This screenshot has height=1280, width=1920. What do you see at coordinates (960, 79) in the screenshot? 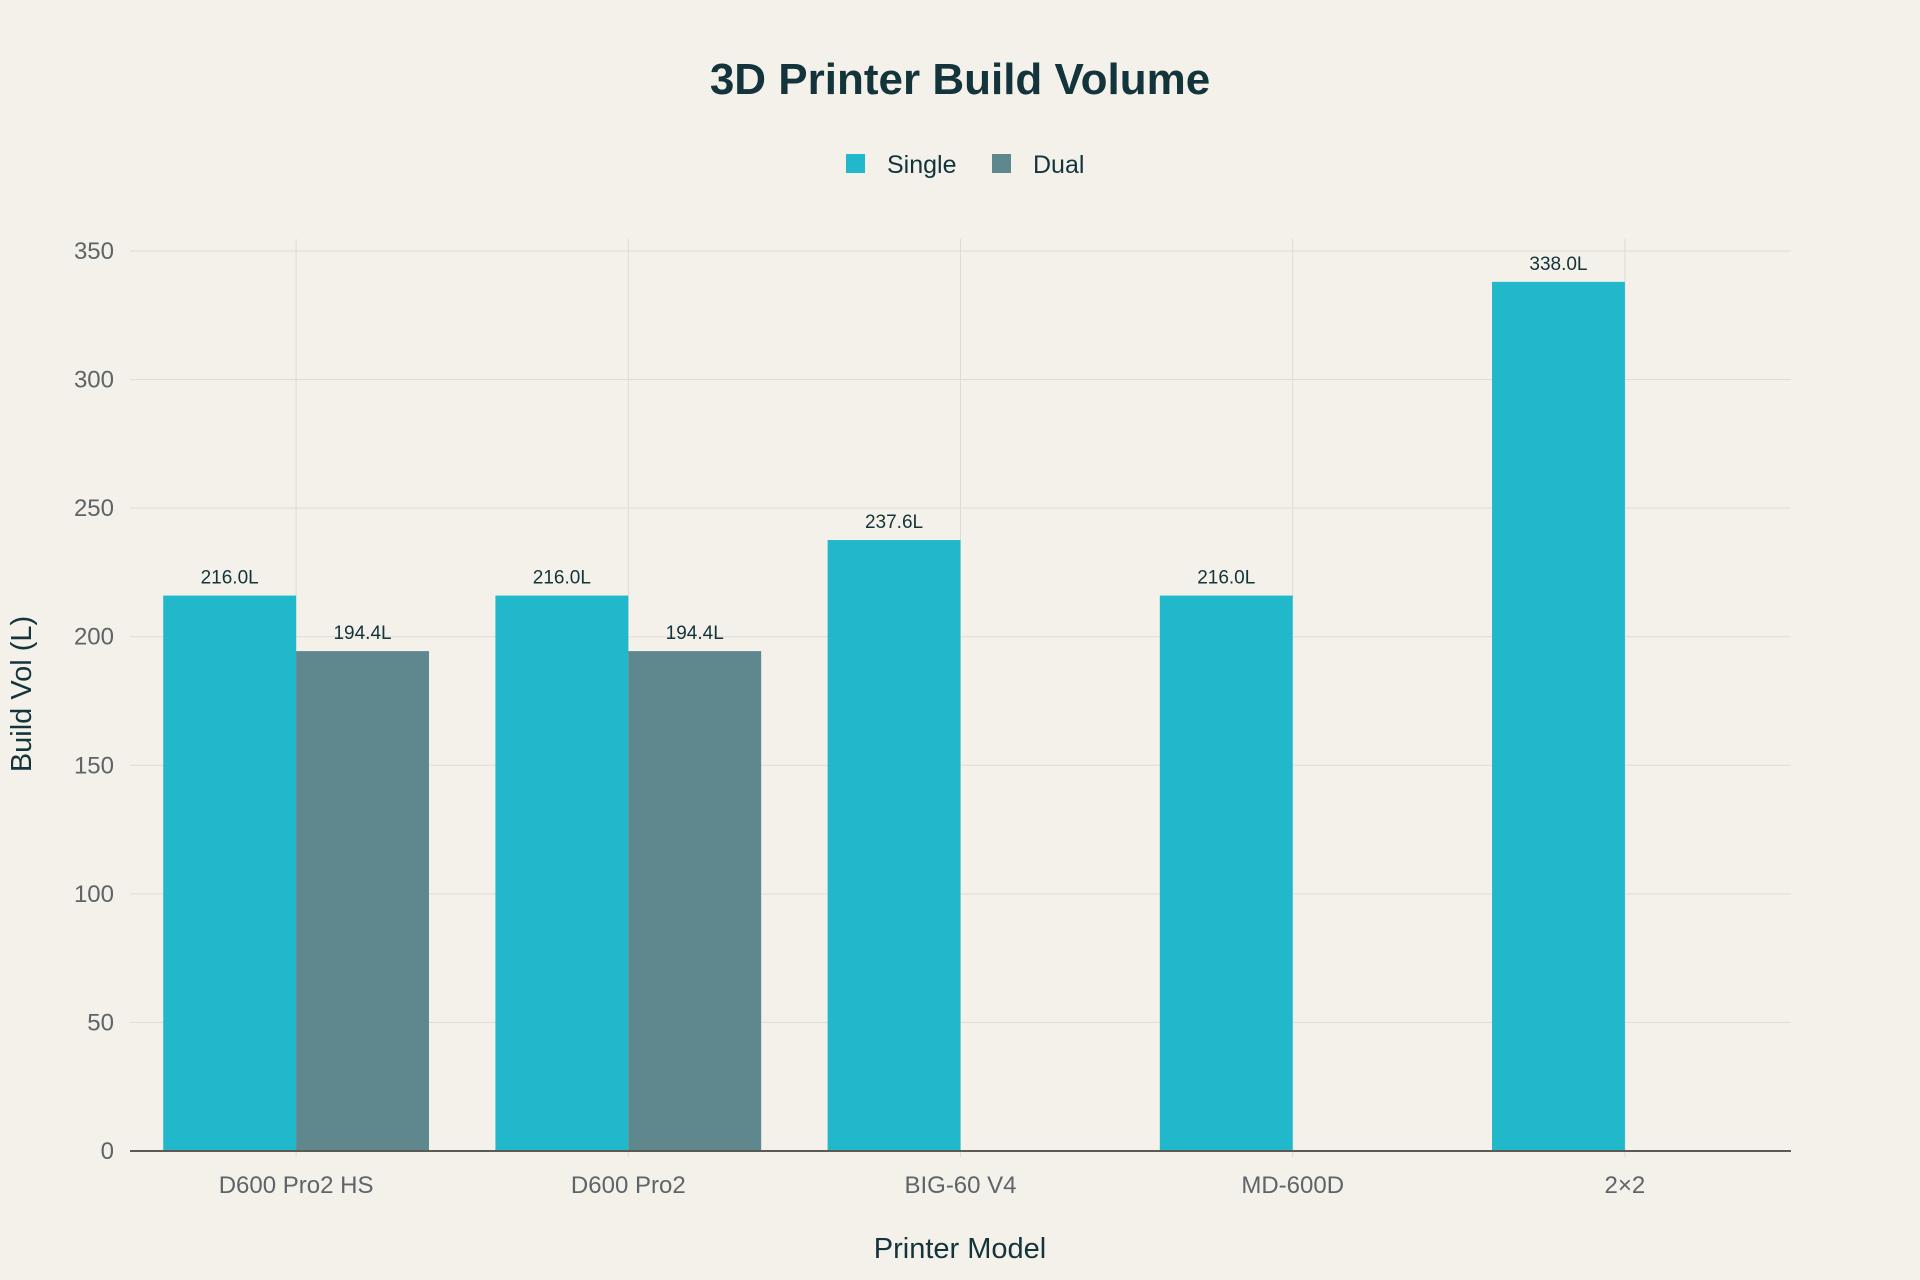
I see `chart-title: 3D Printer Build Volume` at bounding box center [960, 79].